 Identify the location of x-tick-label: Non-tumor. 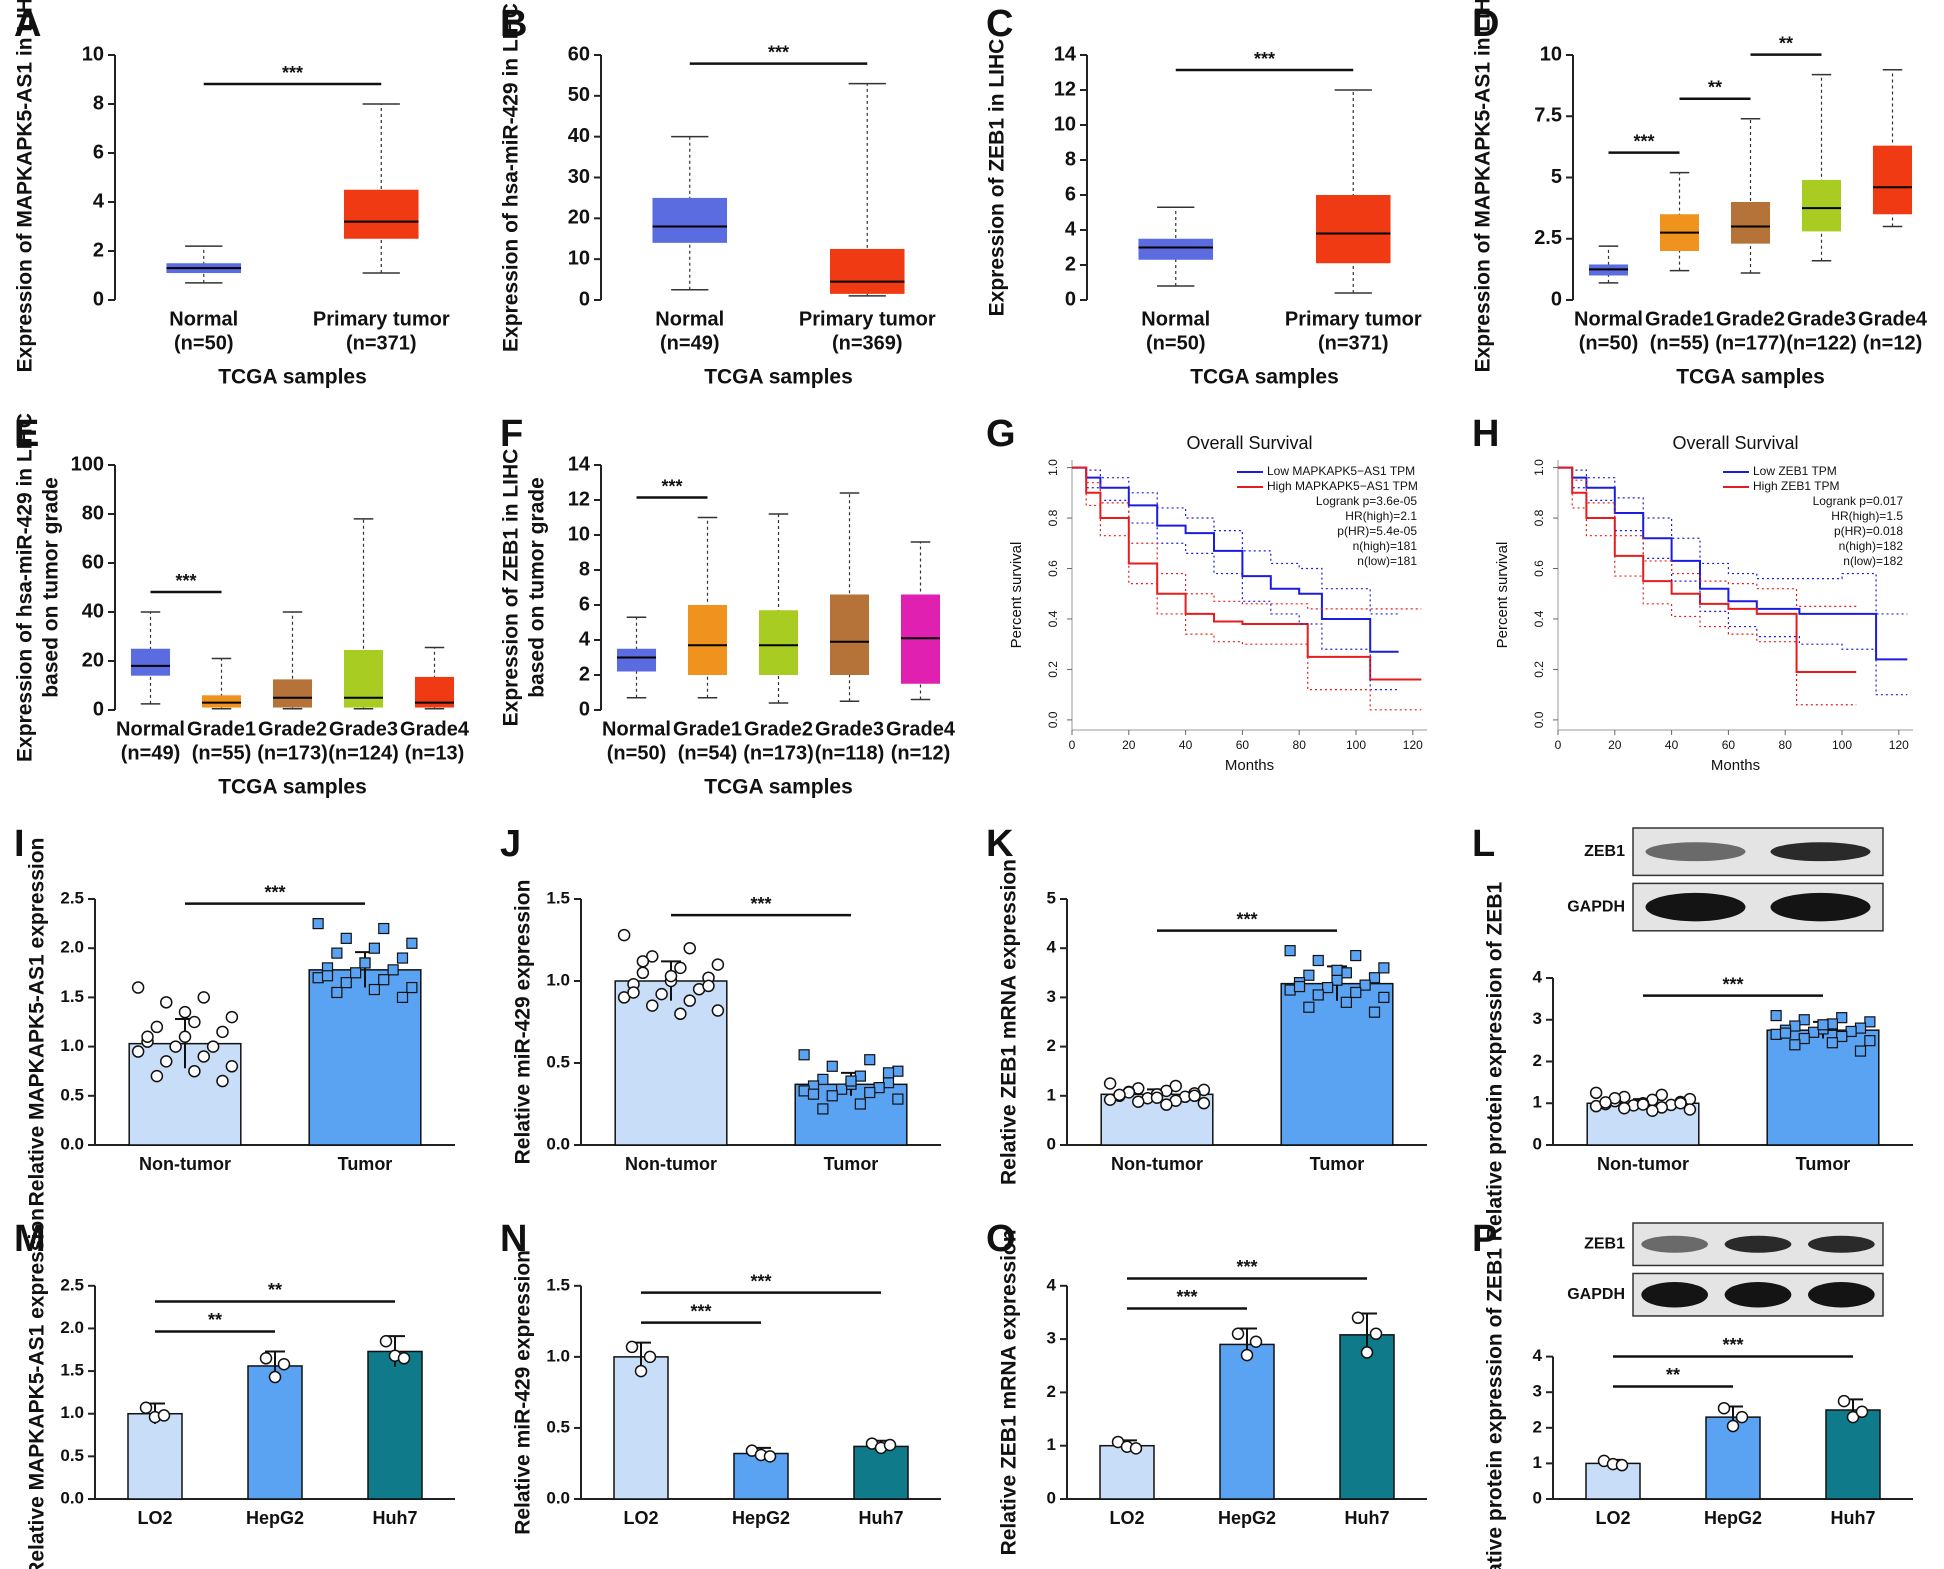
(1643, 1164).